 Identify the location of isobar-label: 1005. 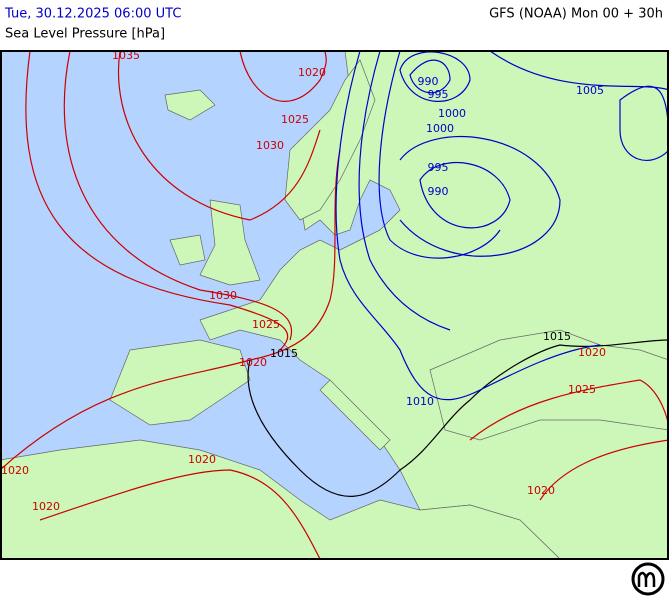
(590, 90).